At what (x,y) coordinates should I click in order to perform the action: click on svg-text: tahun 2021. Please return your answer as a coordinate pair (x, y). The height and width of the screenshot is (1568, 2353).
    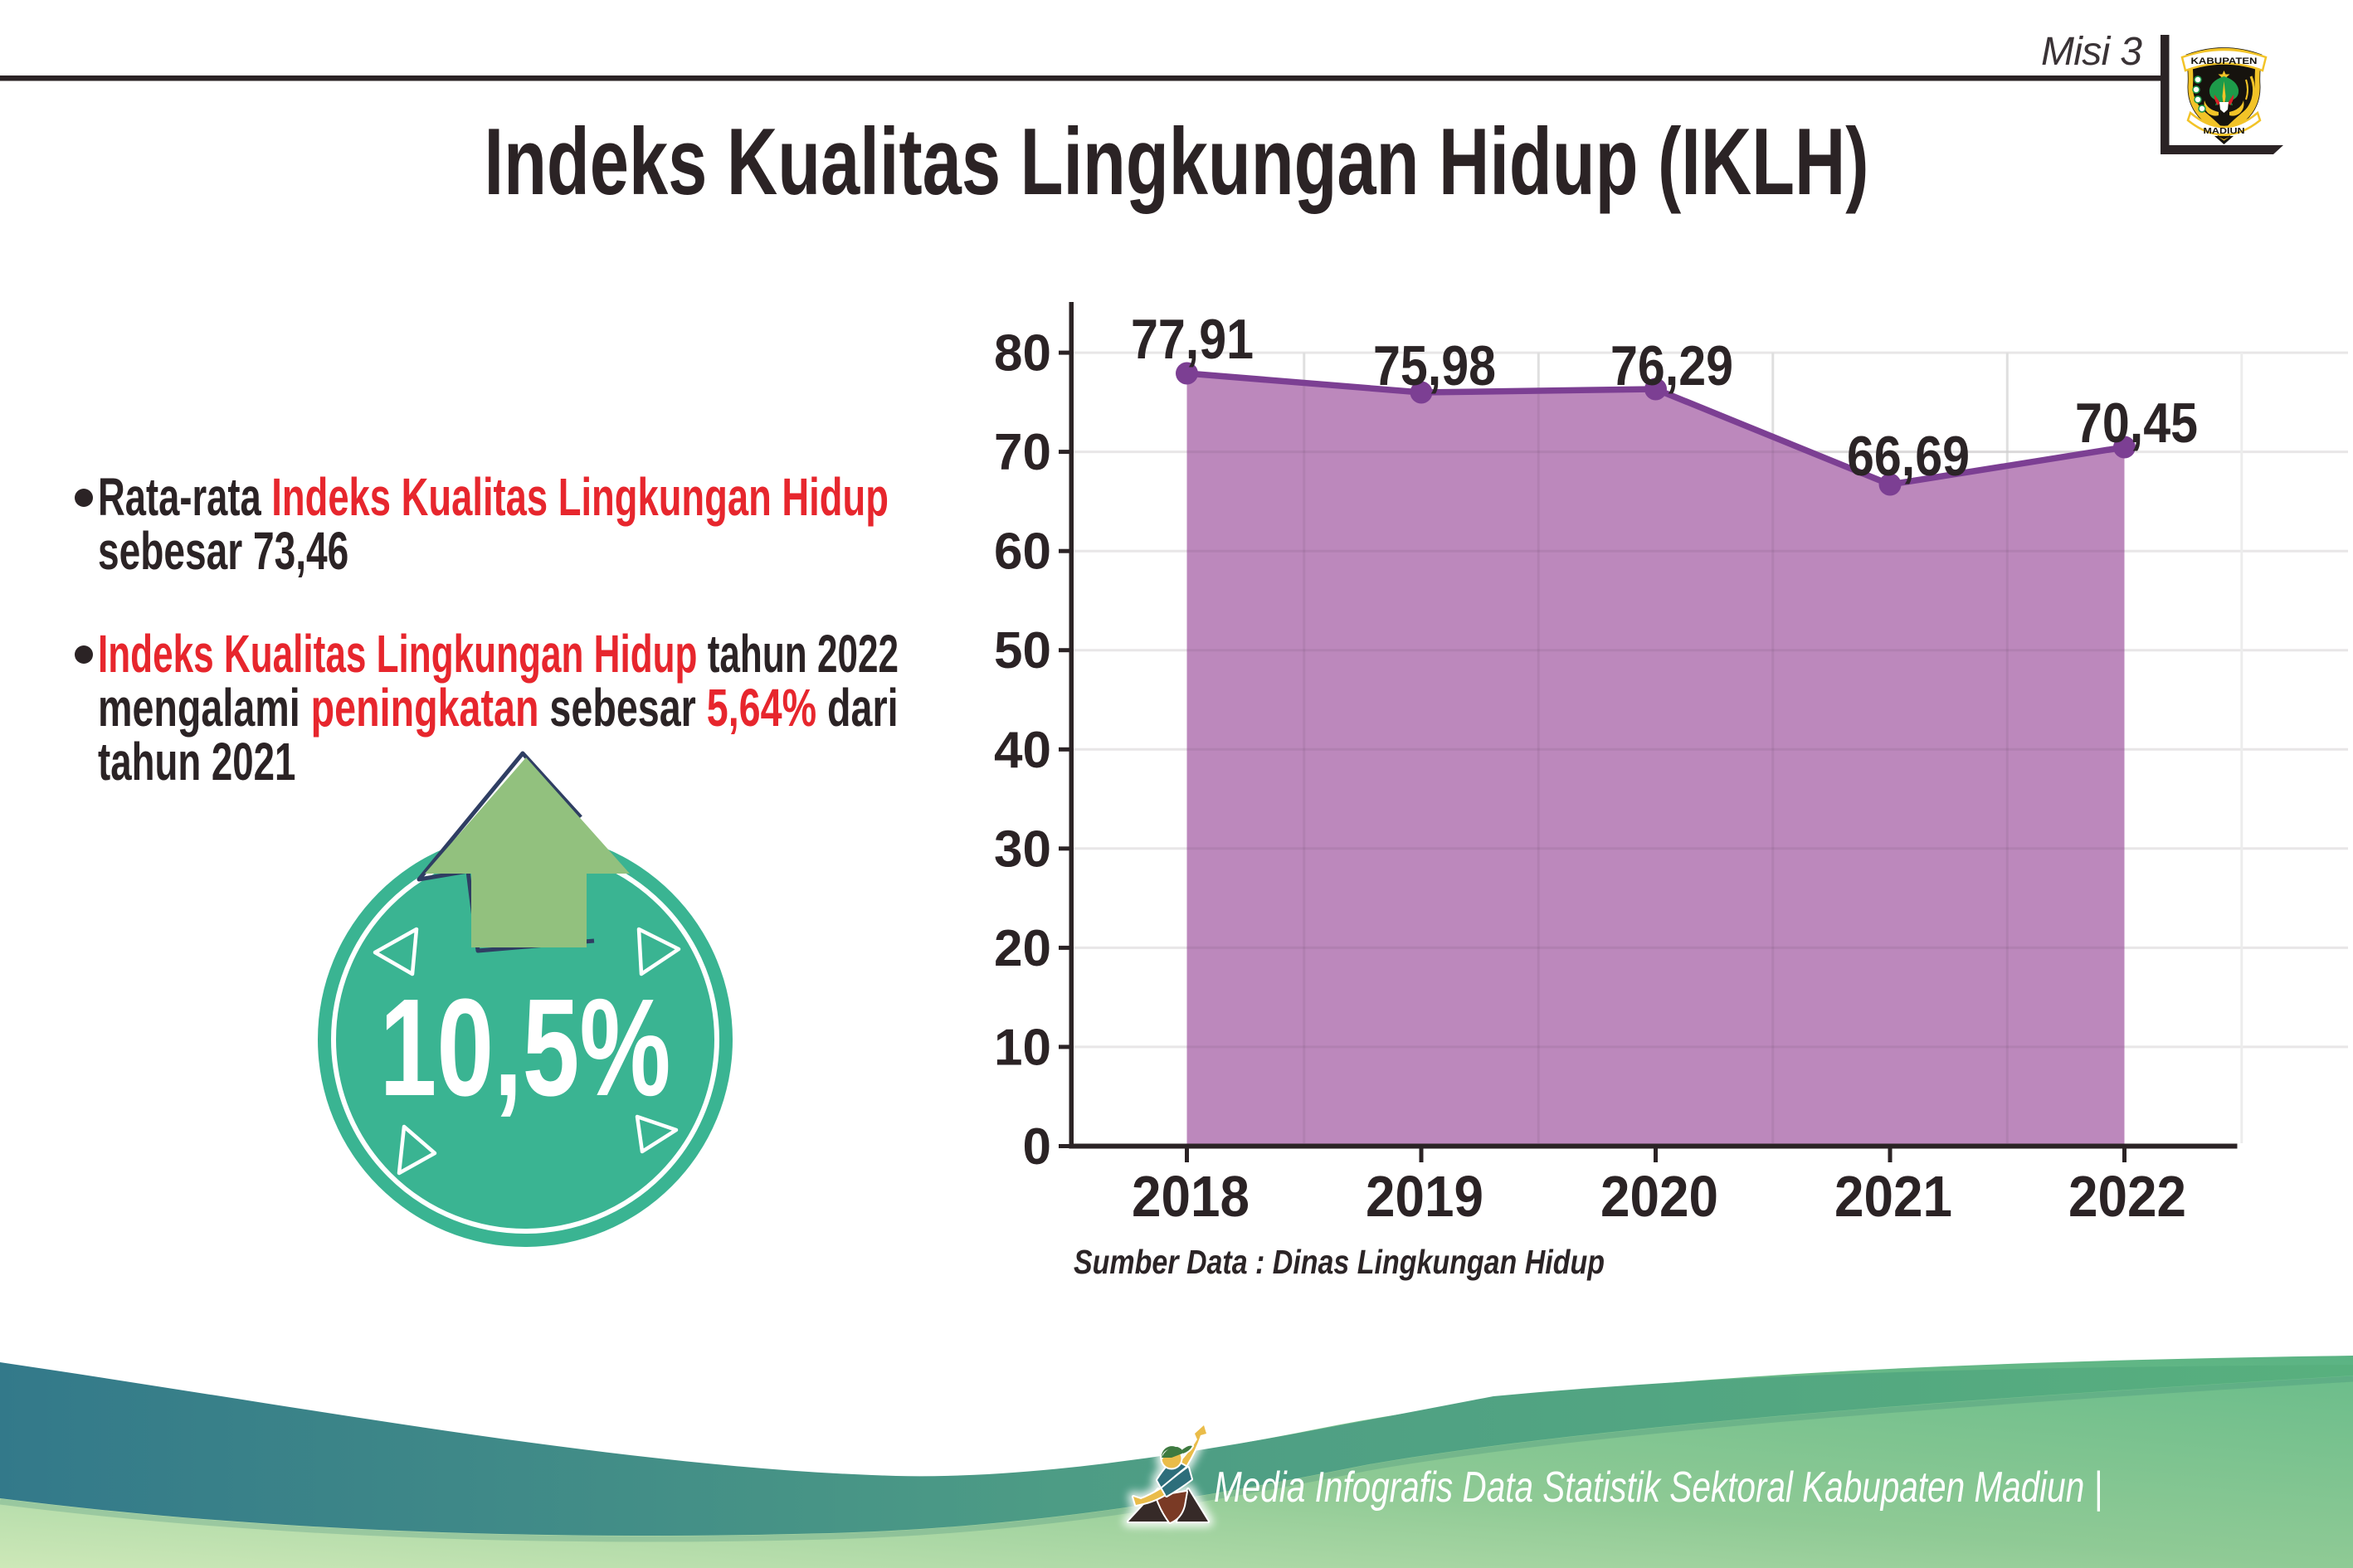
    Looking at the image, I should click on (196, 761).